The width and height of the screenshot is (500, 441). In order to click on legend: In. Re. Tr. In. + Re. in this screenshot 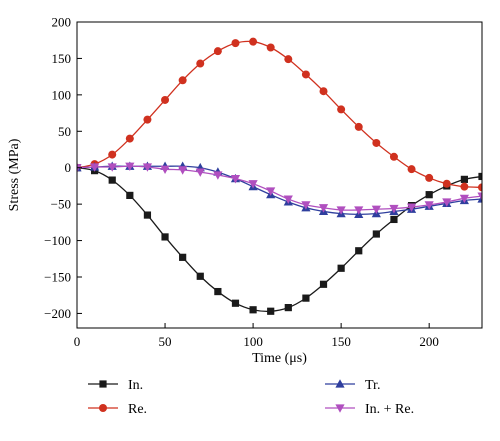, I will do `click(251, 397)`.